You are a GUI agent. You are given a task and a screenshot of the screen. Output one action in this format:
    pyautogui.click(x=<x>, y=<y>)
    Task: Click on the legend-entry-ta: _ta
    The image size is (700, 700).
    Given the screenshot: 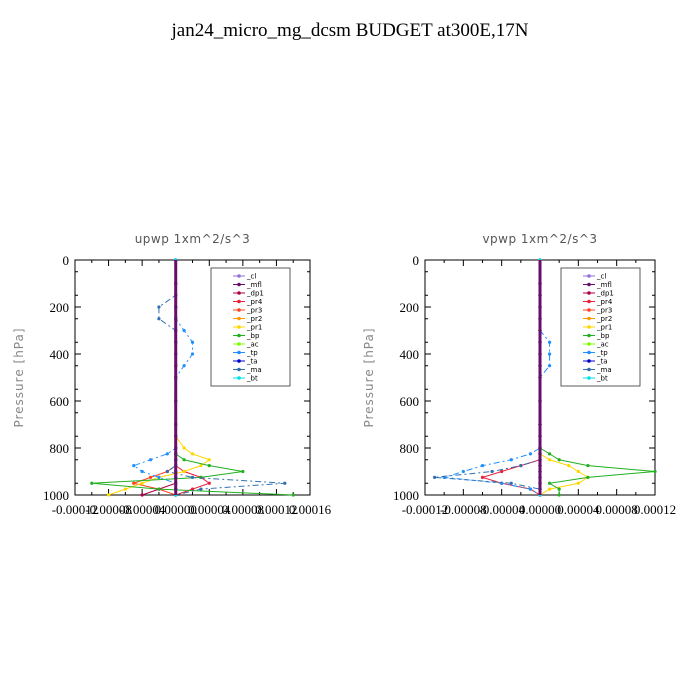 What is the action you would take?
    pyautogui.click(x=252, y=362)
    